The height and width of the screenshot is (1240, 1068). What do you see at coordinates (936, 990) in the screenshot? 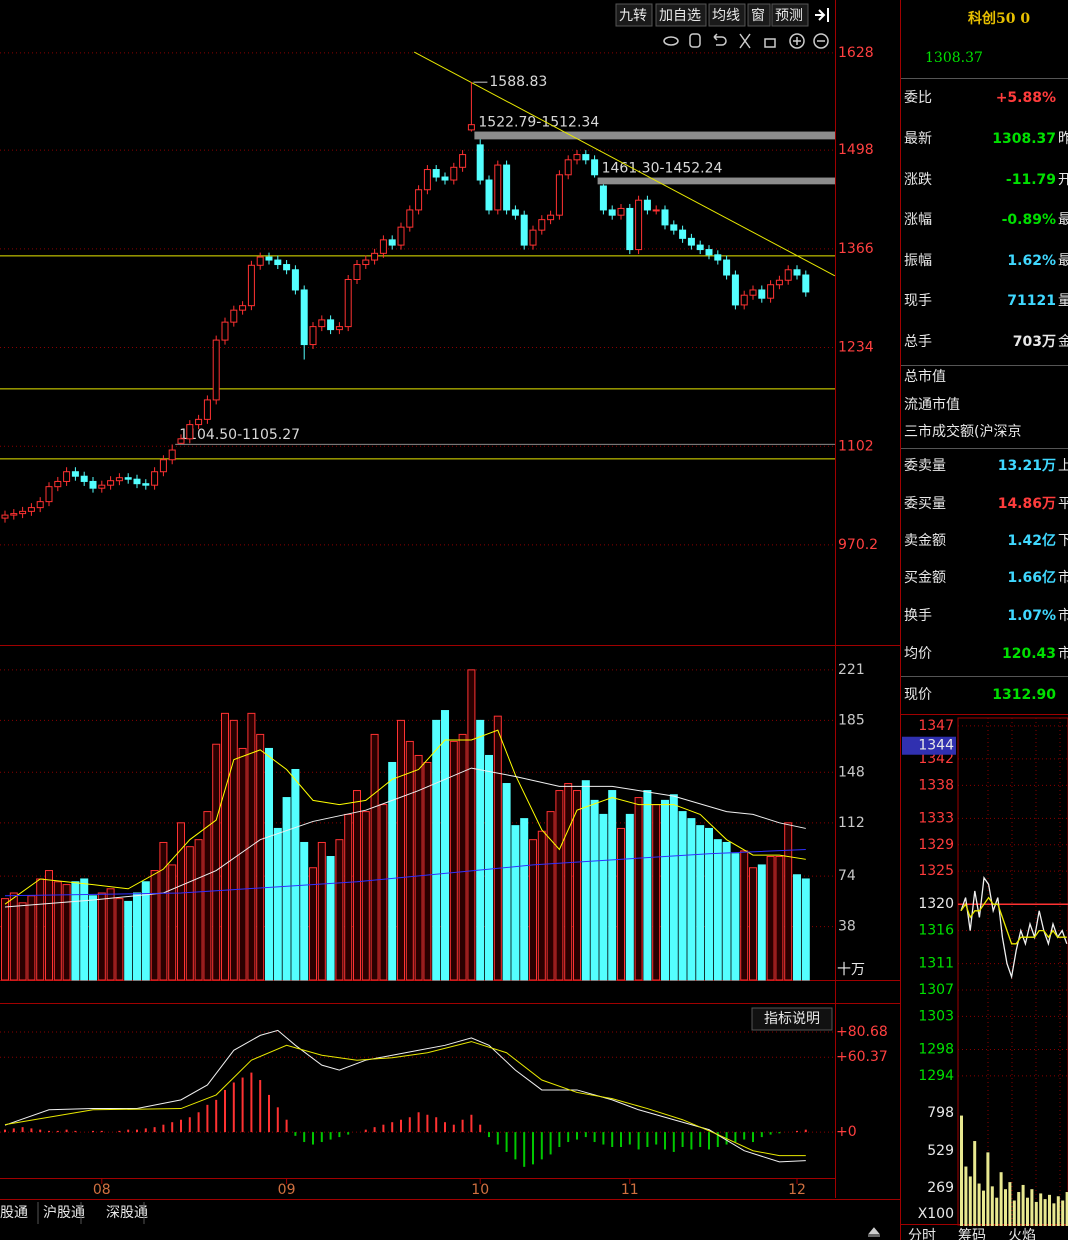
I see `y-tick-label: 1307` at bounding box center [936, 990].